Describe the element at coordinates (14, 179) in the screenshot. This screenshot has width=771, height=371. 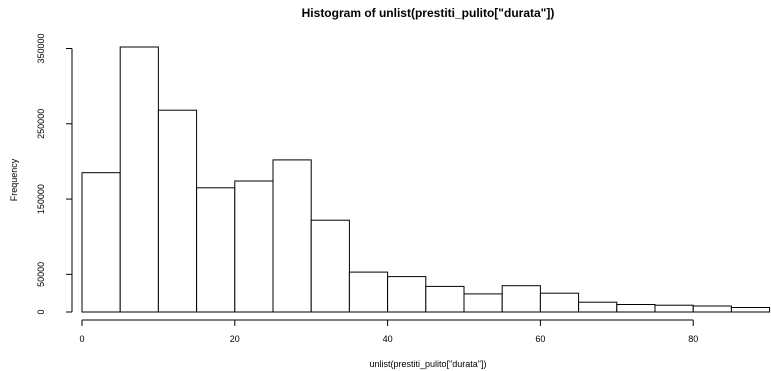
I see `y-axis-label: Frequency` at that location.